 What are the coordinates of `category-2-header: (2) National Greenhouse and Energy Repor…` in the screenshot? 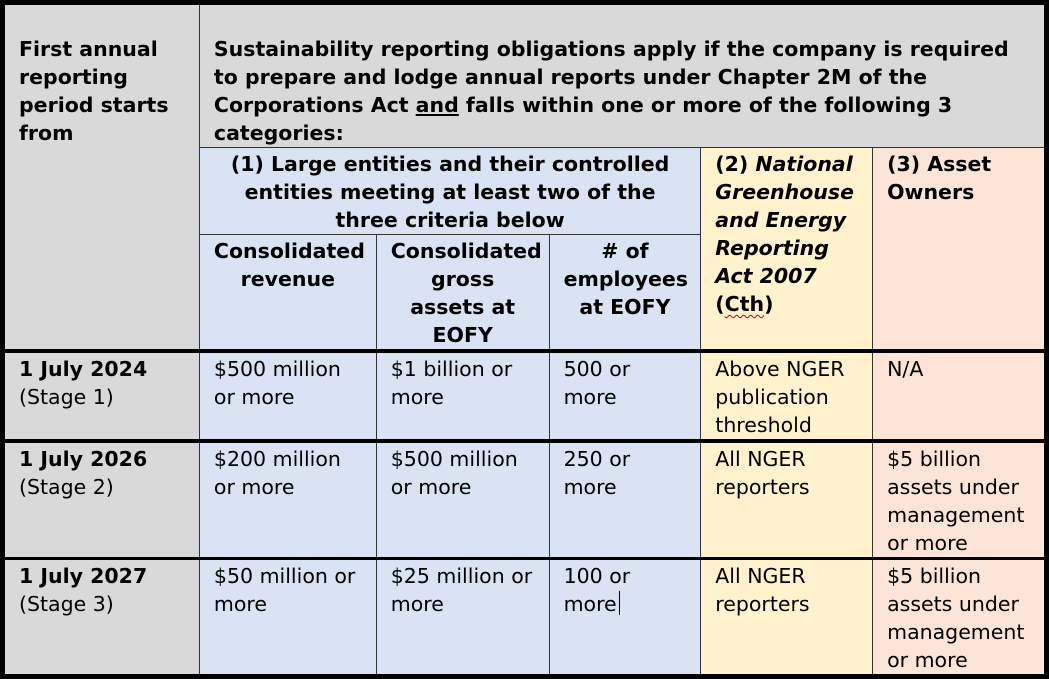 It's located at (787, 249).